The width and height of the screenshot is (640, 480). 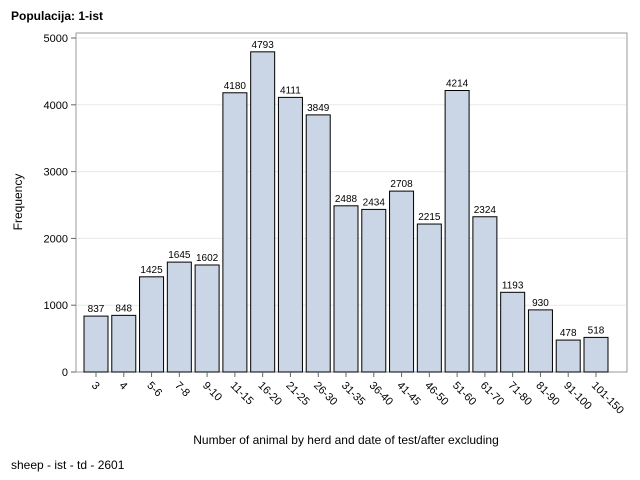 I want to click on data-label: 2488, so click(x=346, y=199).